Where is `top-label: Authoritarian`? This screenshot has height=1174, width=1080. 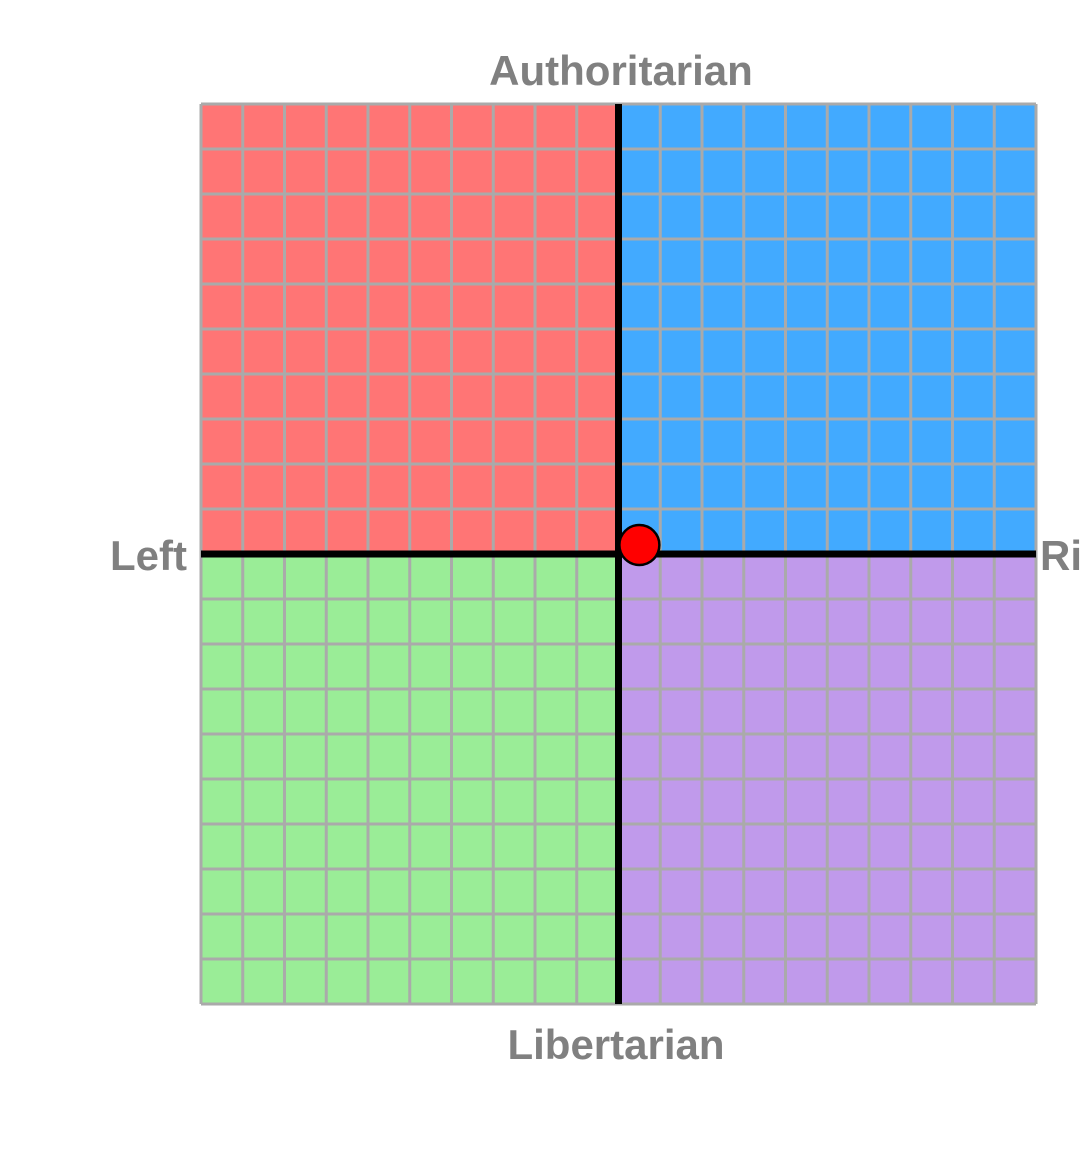
top-label: Authoritarian is located at coordinates (621, 70).